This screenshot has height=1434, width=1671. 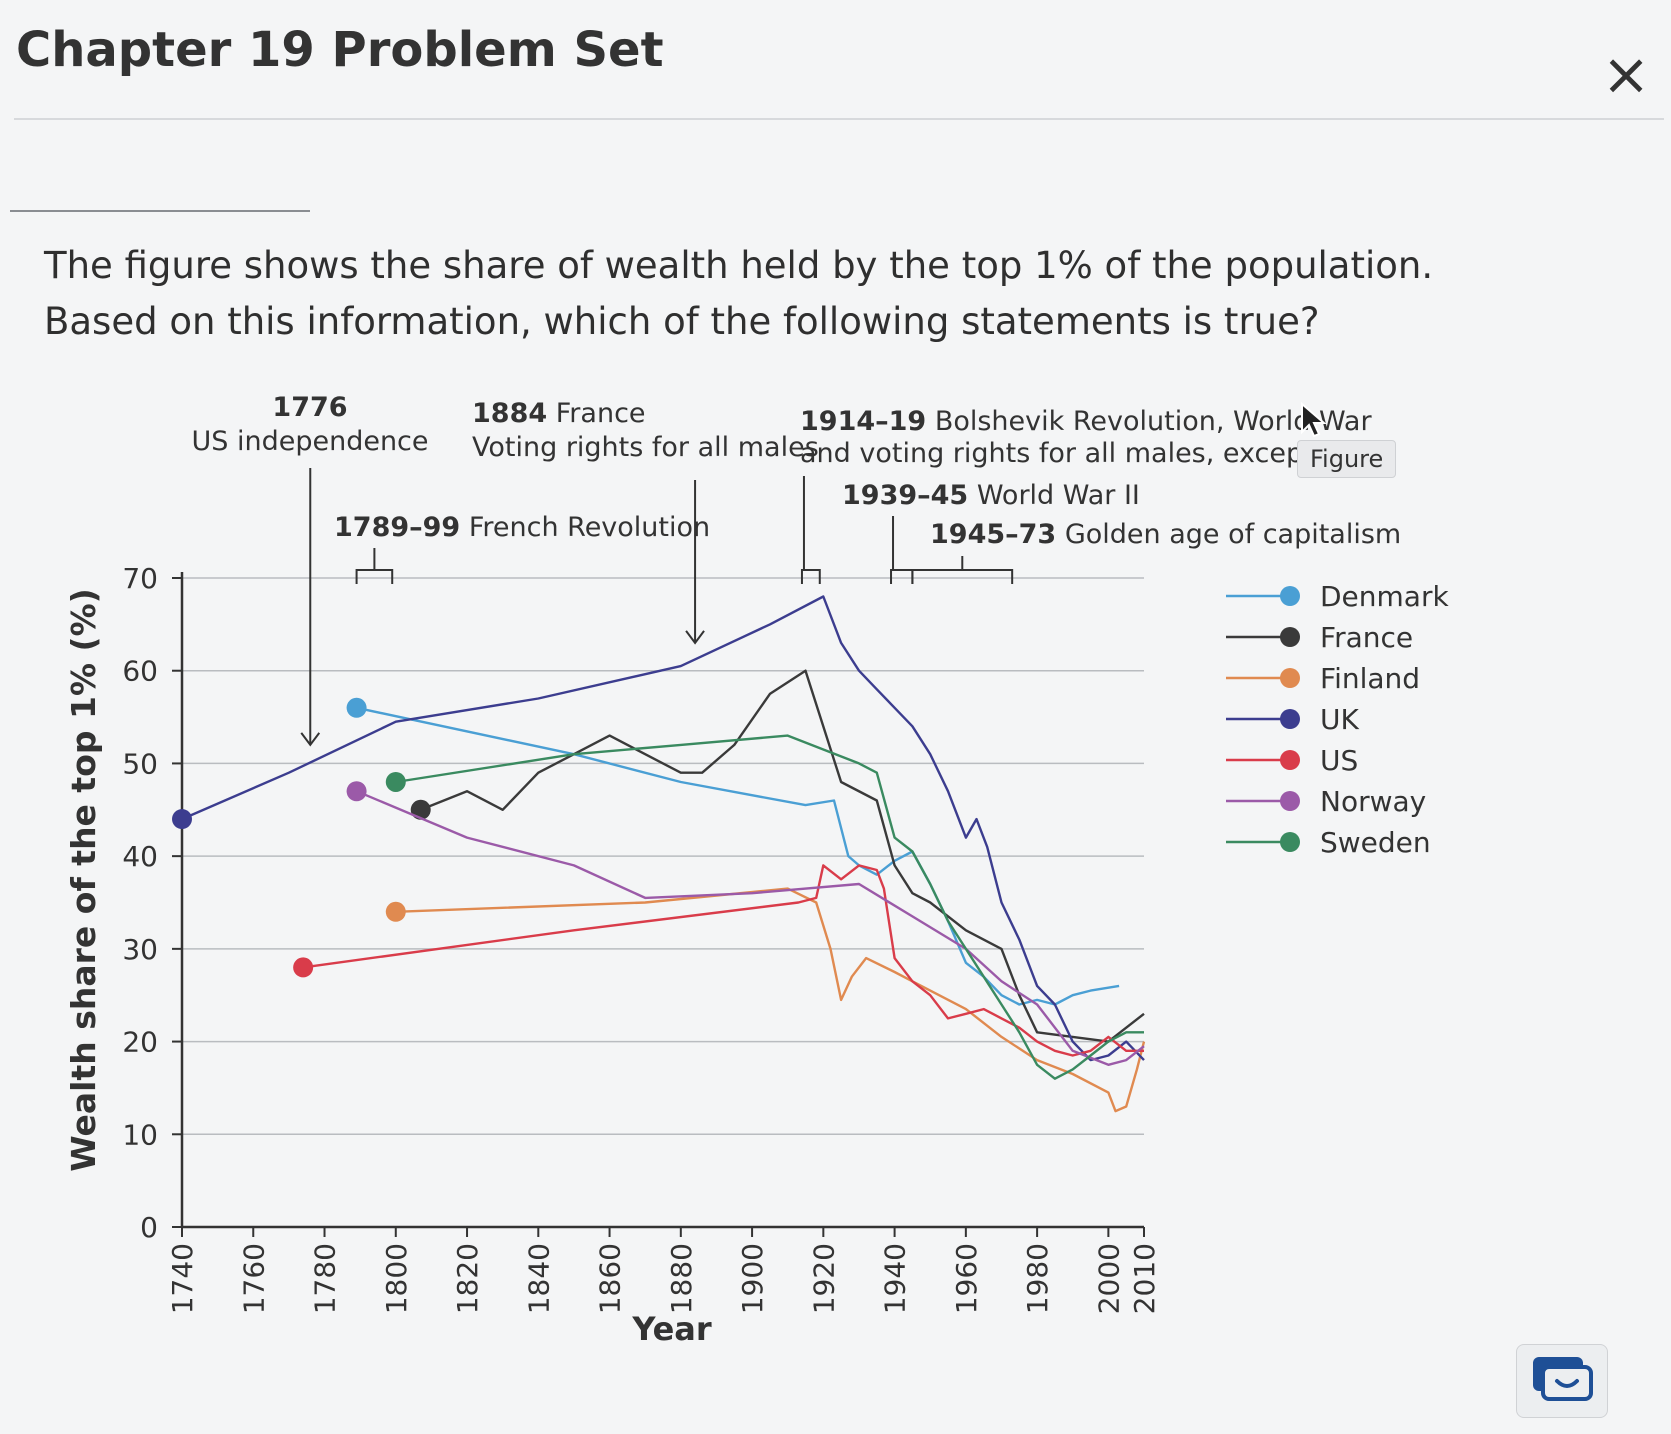 I want to click on x-tick-label: 1960, so click(x=966, y=1278).